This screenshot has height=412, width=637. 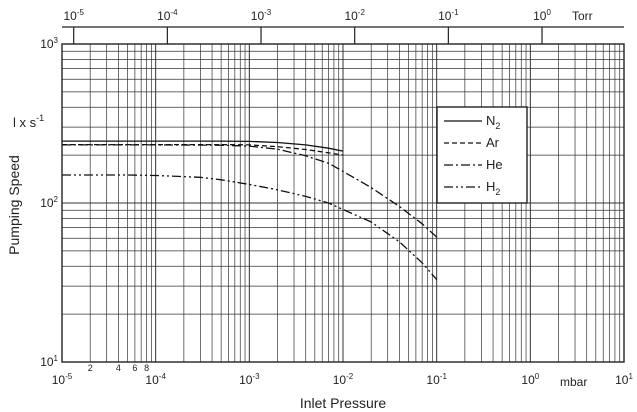 I want to click on y-tick-label: 10³, so click(x=49, y=43).